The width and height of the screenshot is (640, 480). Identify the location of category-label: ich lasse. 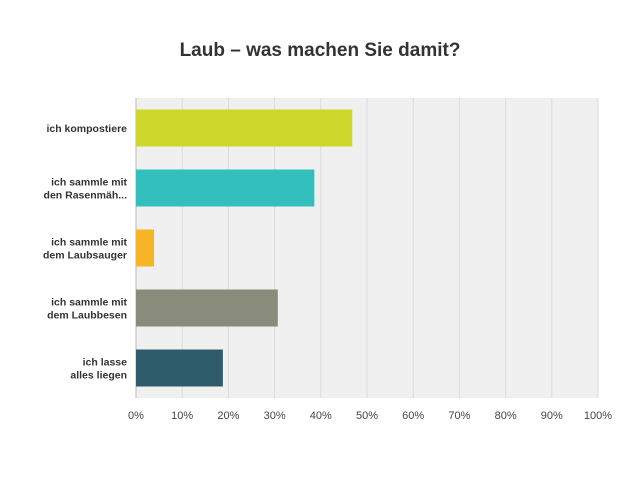
(105, 363).